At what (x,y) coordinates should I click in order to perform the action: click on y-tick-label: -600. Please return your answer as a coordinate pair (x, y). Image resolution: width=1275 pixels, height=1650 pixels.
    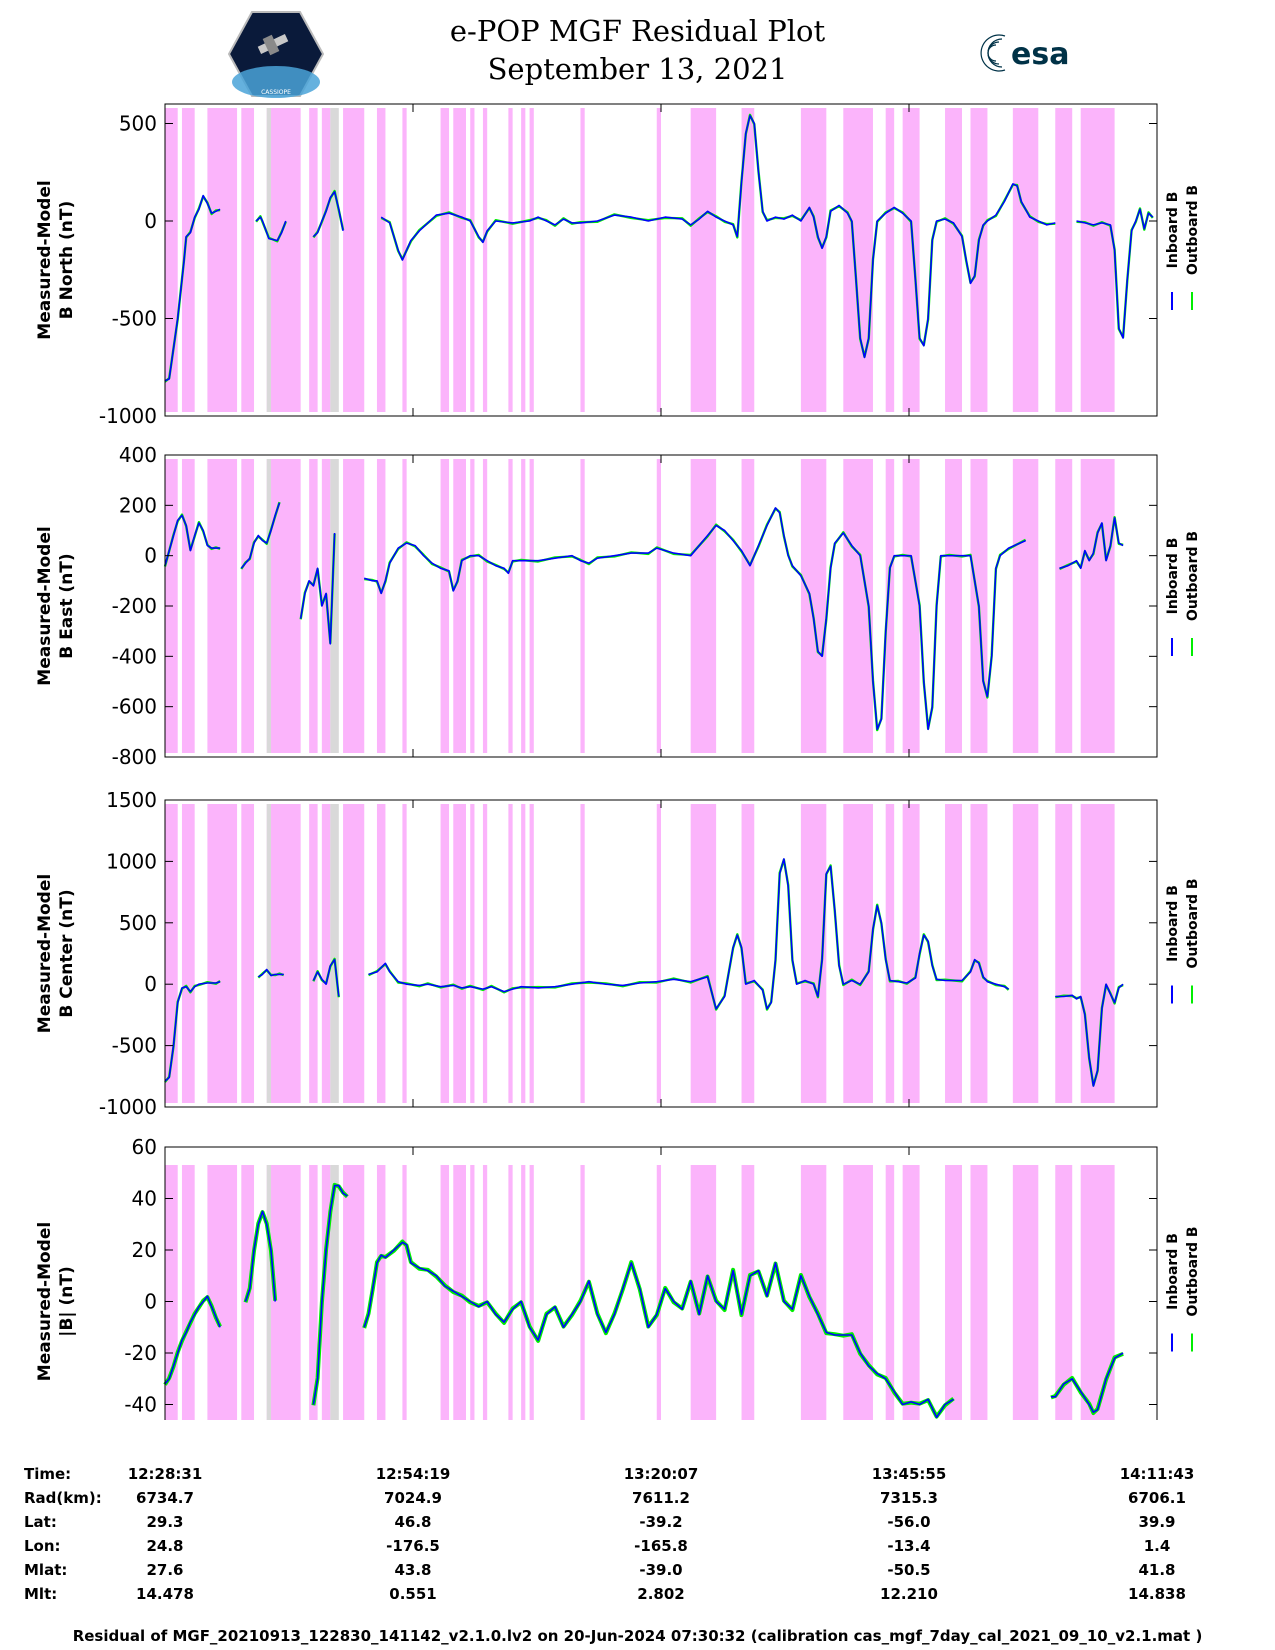
    Looking at the image, I should click on (134, 707).